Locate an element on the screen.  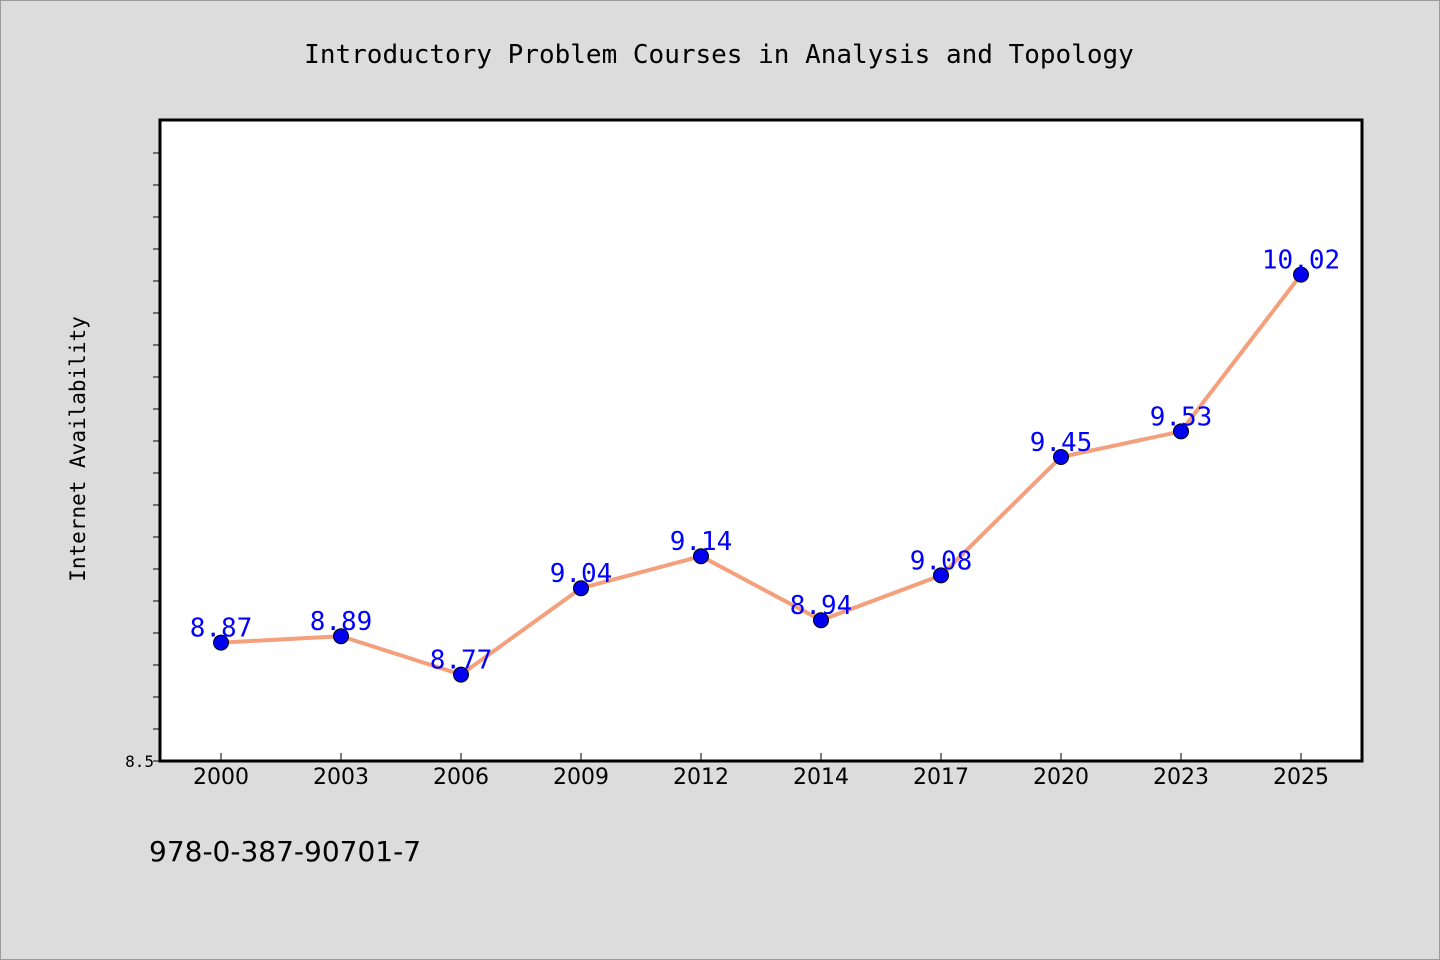
data-label: 9.14 is located at coordinates (701, 542).